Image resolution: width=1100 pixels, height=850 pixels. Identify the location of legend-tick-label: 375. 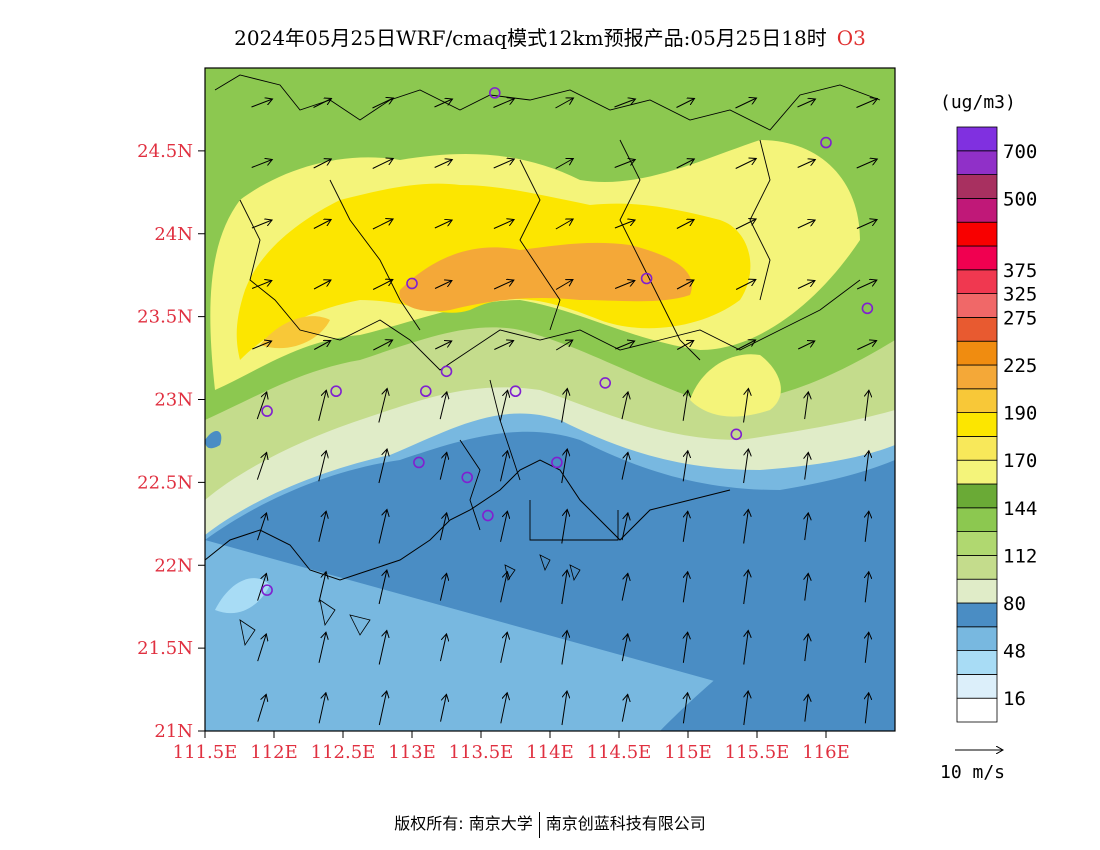
(1020, 271).